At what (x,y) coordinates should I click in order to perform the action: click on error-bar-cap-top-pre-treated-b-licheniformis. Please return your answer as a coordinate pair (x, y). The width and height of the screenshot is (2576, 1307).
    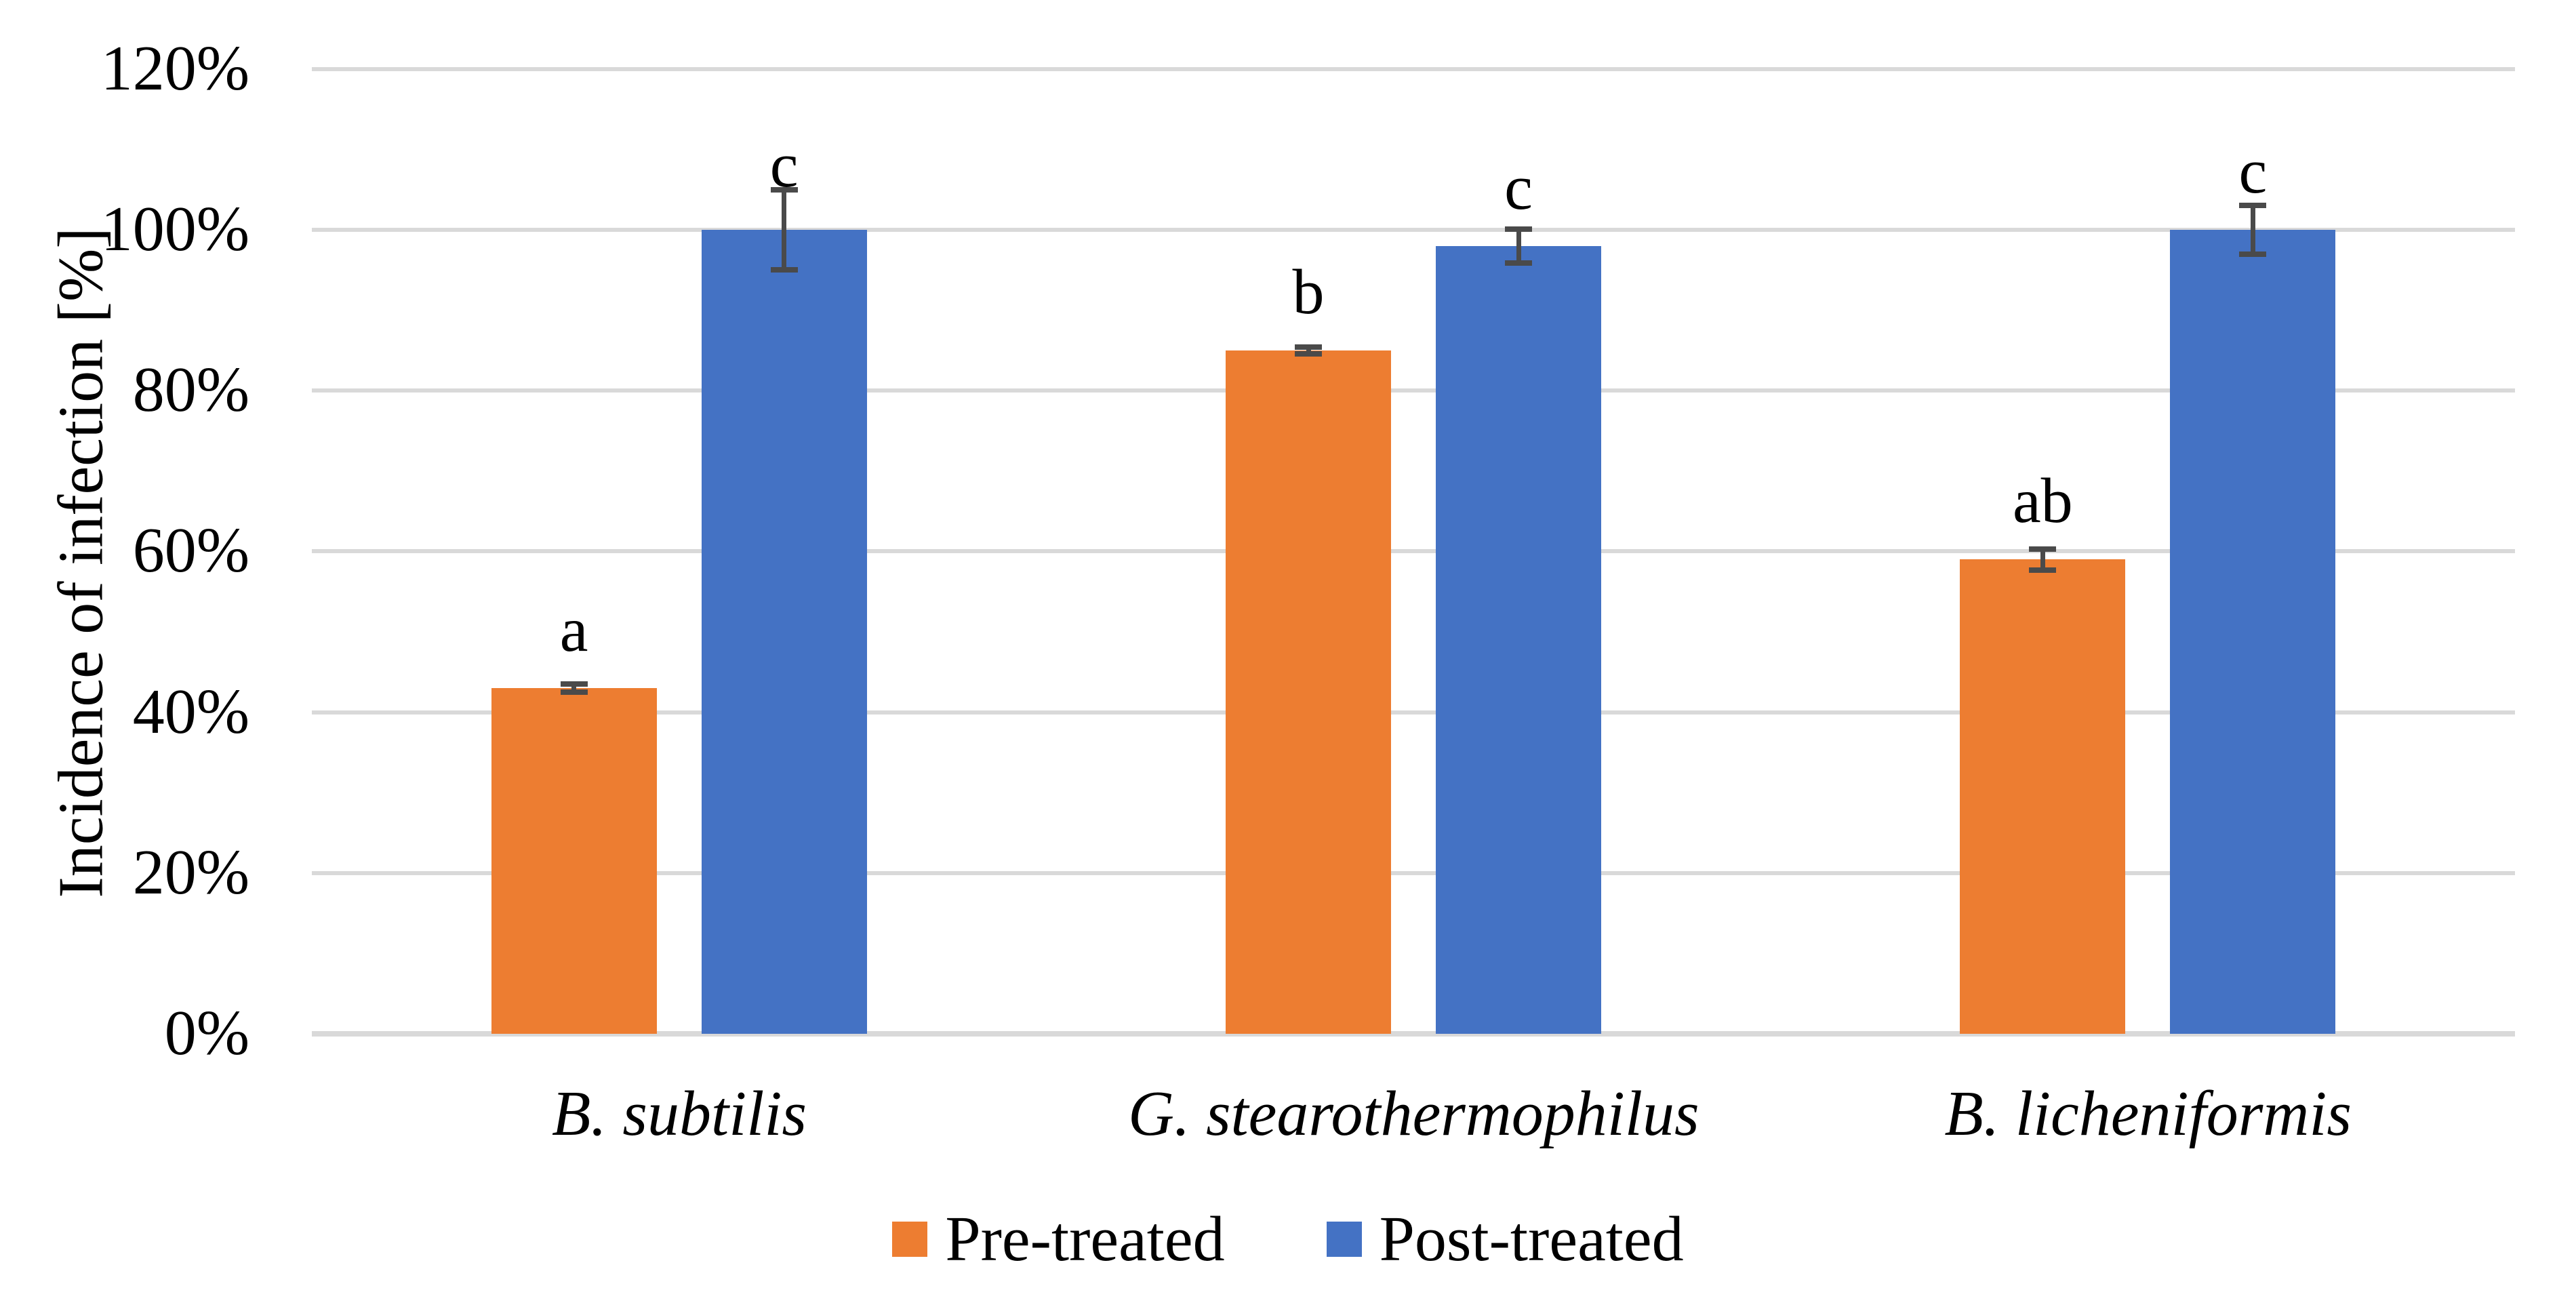
    Looking at the image, I should click on (2043, 549).